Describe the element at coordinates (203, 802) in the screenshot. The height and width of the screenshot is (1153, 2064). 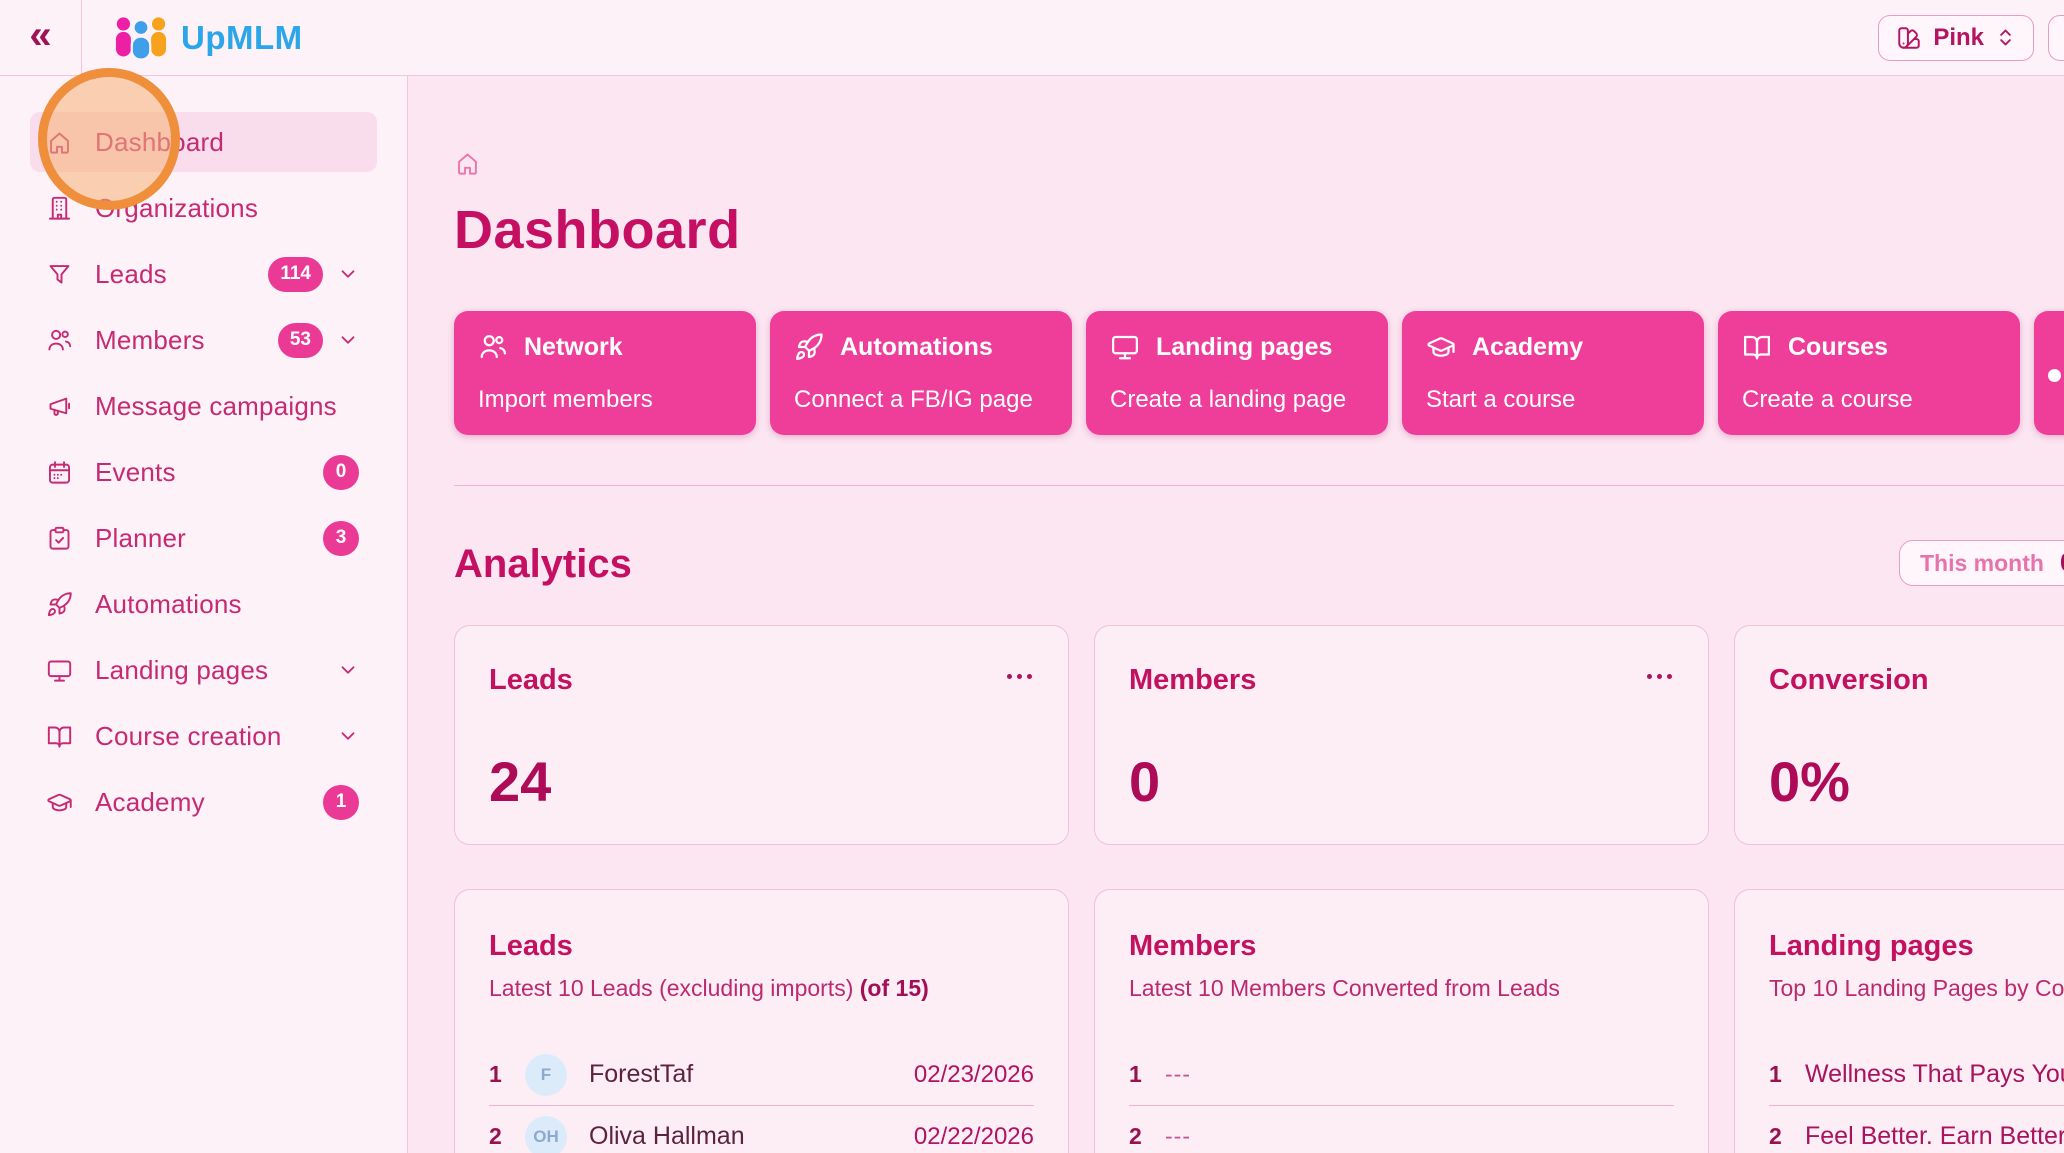
I see `sidebar-item-academy: Academy 1` at that location.